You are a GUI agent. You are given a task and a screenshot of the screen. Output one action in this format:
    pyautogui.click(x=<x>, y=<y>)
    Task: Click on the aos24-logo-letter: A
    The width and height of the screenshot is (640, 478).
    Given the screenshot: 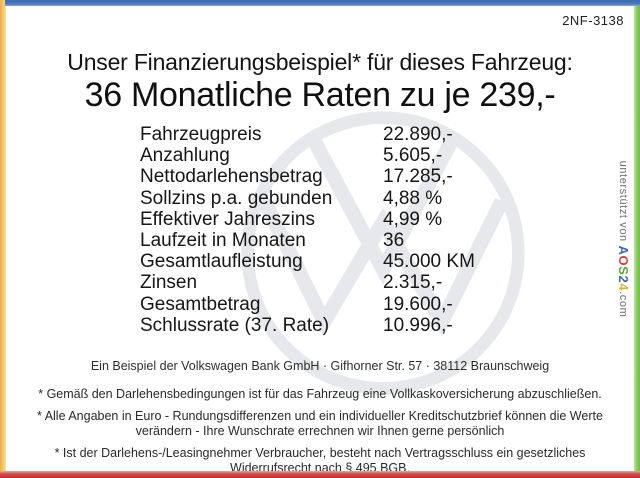 What is the action you would take?
    pyautogui.click(x=623, y=250)
    